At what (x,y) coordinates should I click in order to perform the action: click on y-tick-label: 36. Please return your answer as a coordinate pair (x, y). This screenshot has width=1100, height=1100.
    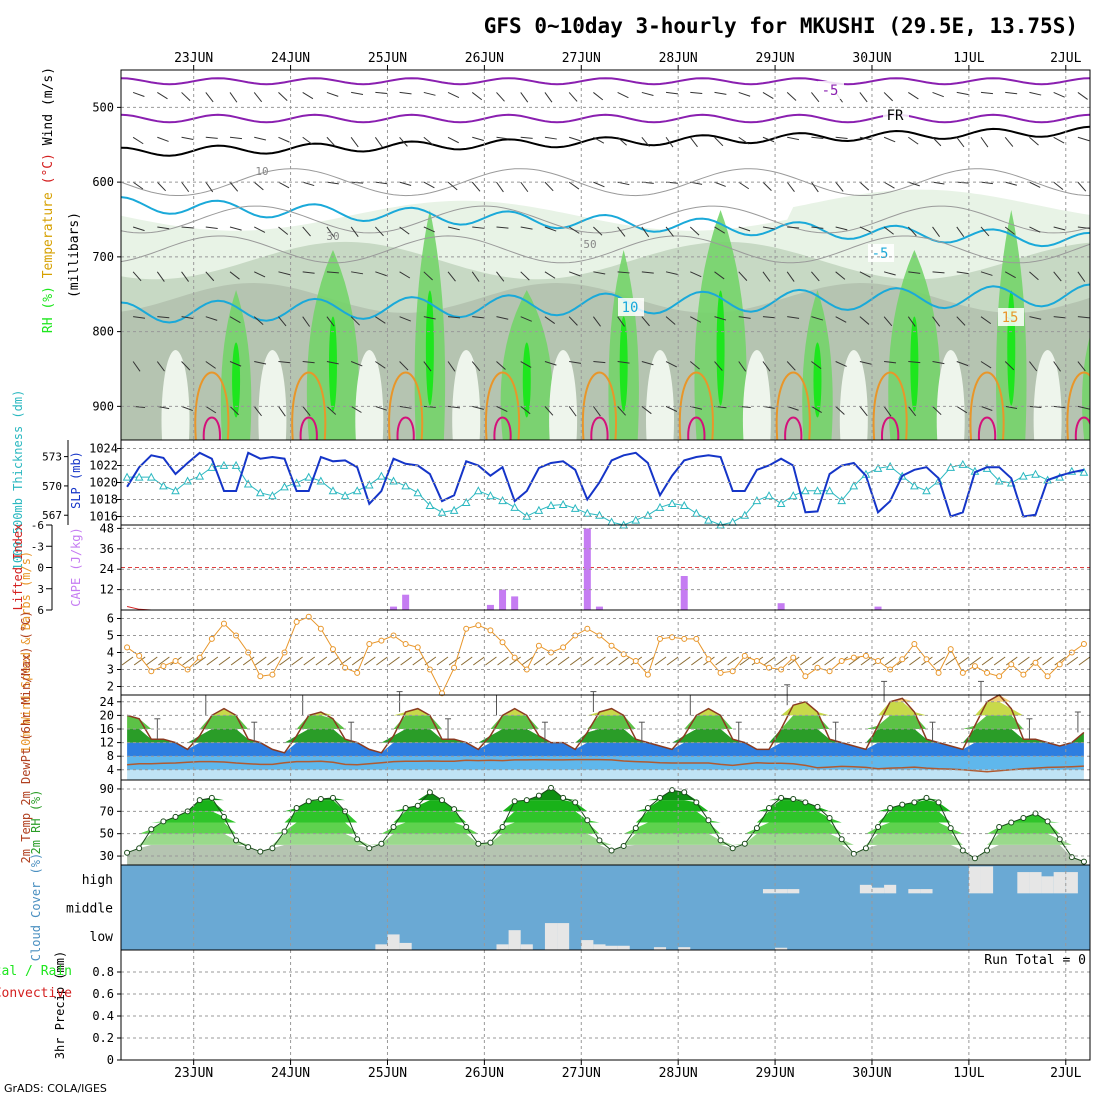
    Looking at the image, I should click on (107, 549).